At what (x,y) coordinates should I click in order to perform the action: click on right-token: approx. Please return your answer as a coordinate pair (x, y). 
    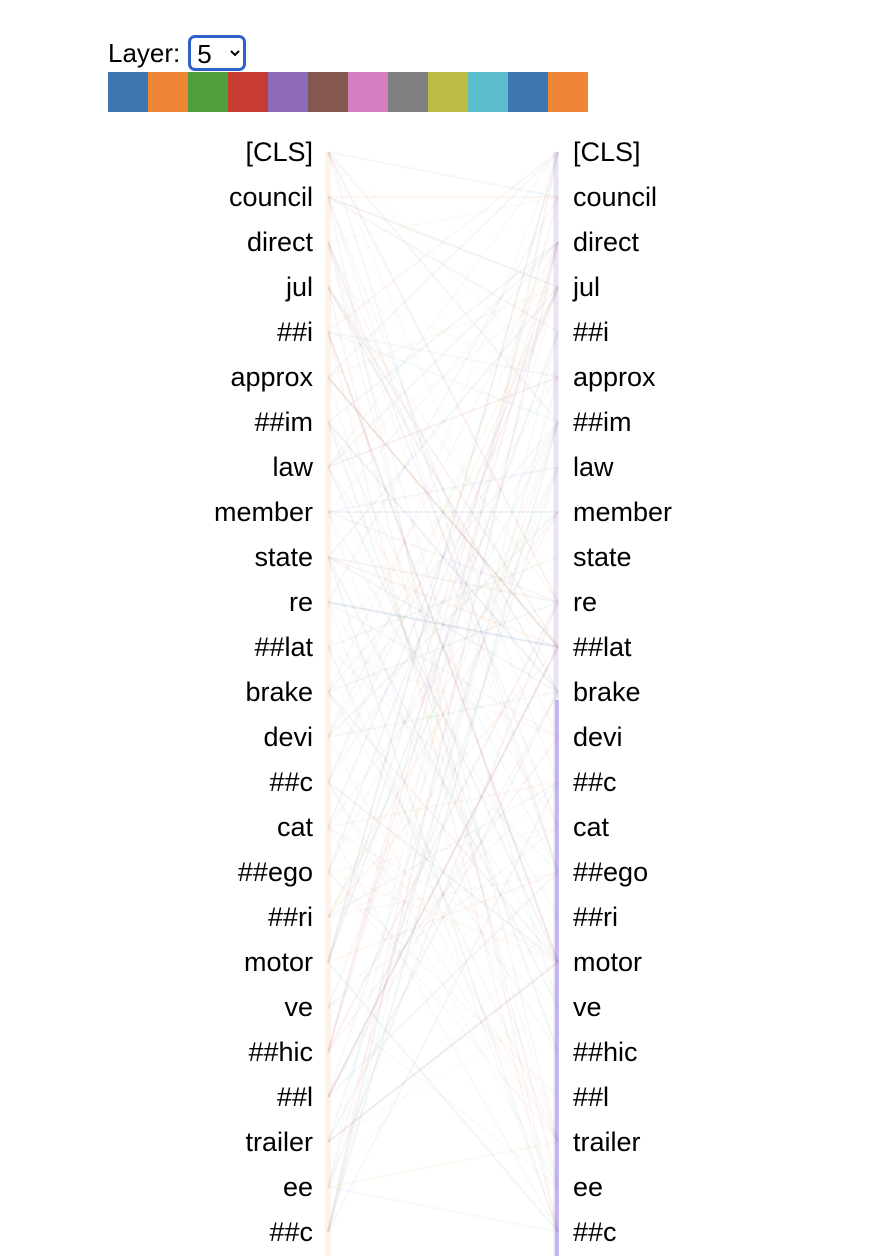
    Looking at the image, I should click on (614, 377).